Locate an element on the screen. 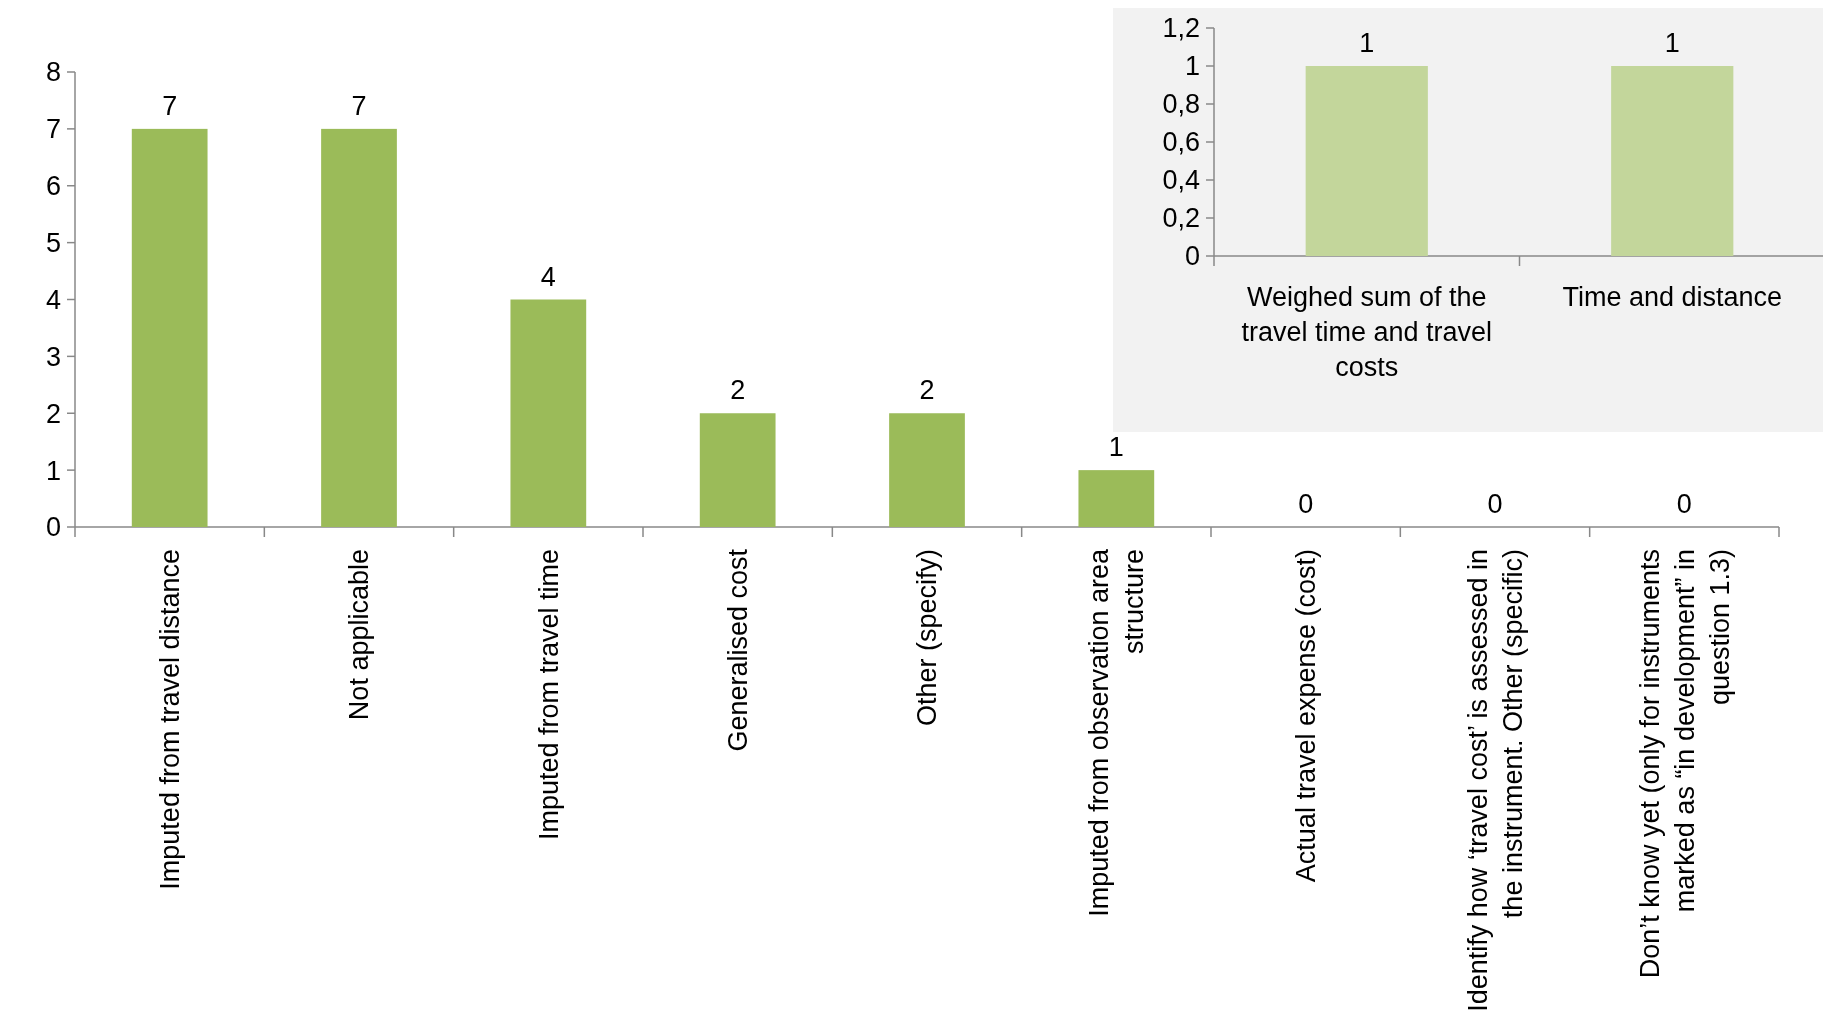  y-tick-label: 8 is located at coordinates (53, 72).